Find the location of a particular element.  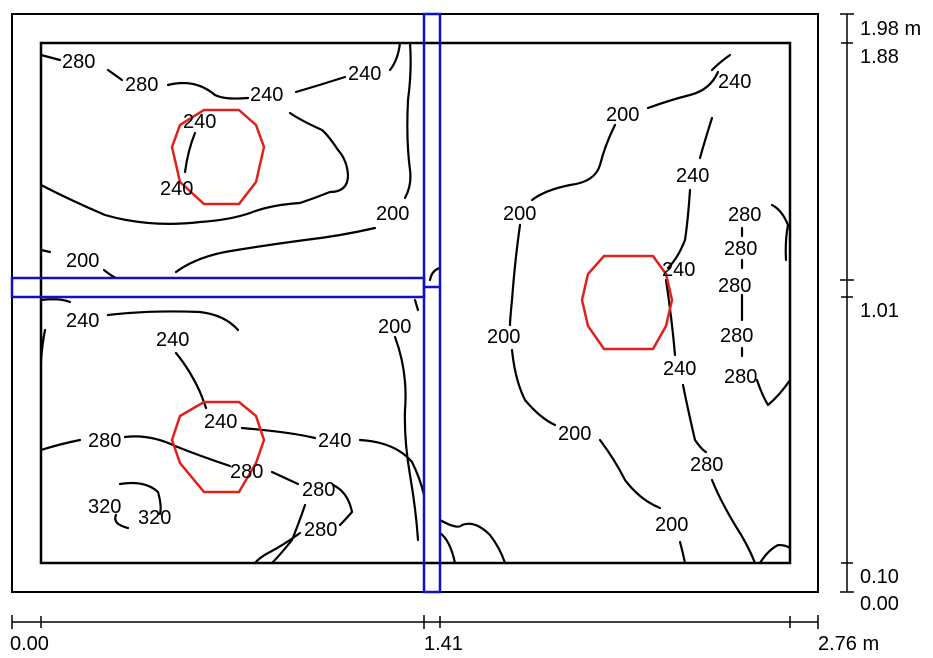

x-scale-end-label: 2.76 m is located at coordinates (848, 644).